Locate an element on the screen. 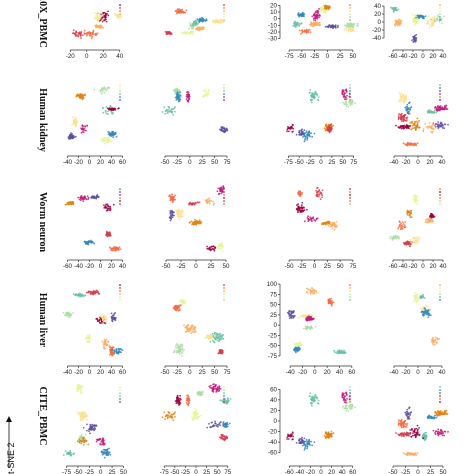  x-tick-label: 40 is located at coordinates (443, 266).